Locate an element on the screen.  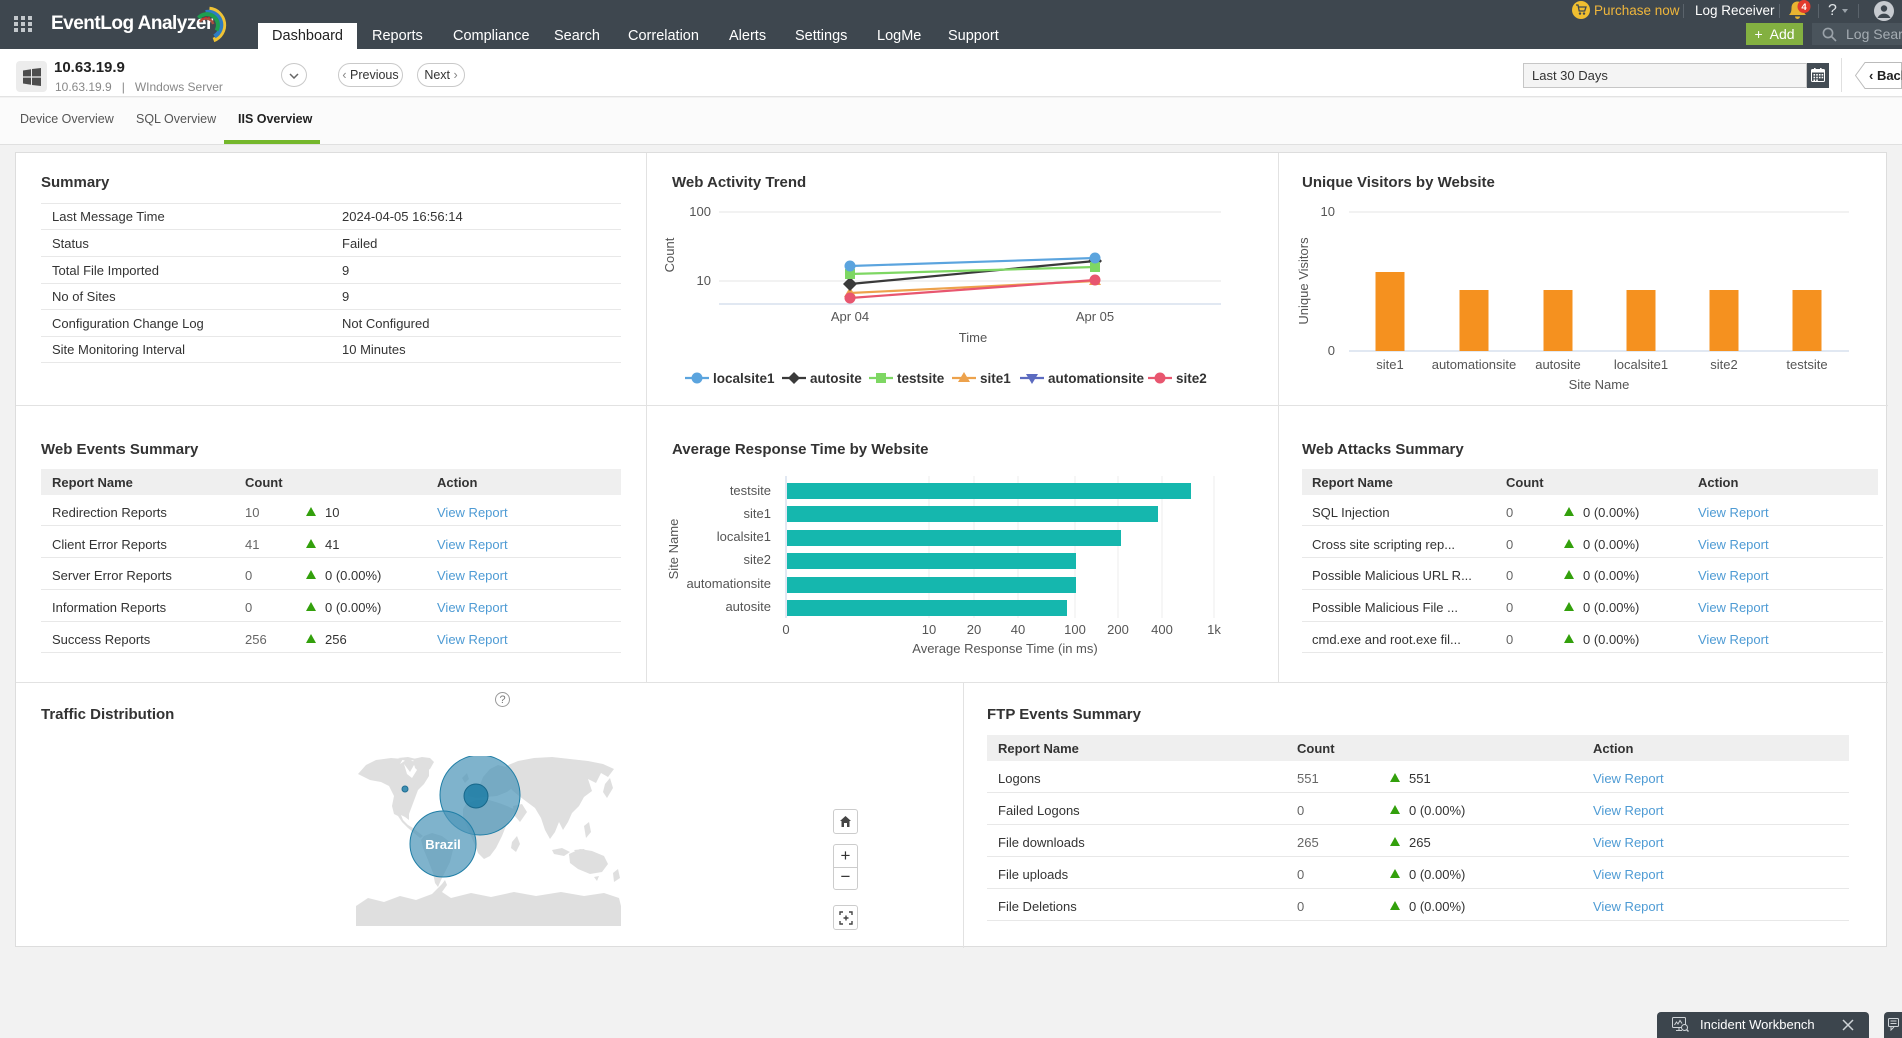
svg-text: Average Response Time (in ms) is located at coordinates (1004, 648).